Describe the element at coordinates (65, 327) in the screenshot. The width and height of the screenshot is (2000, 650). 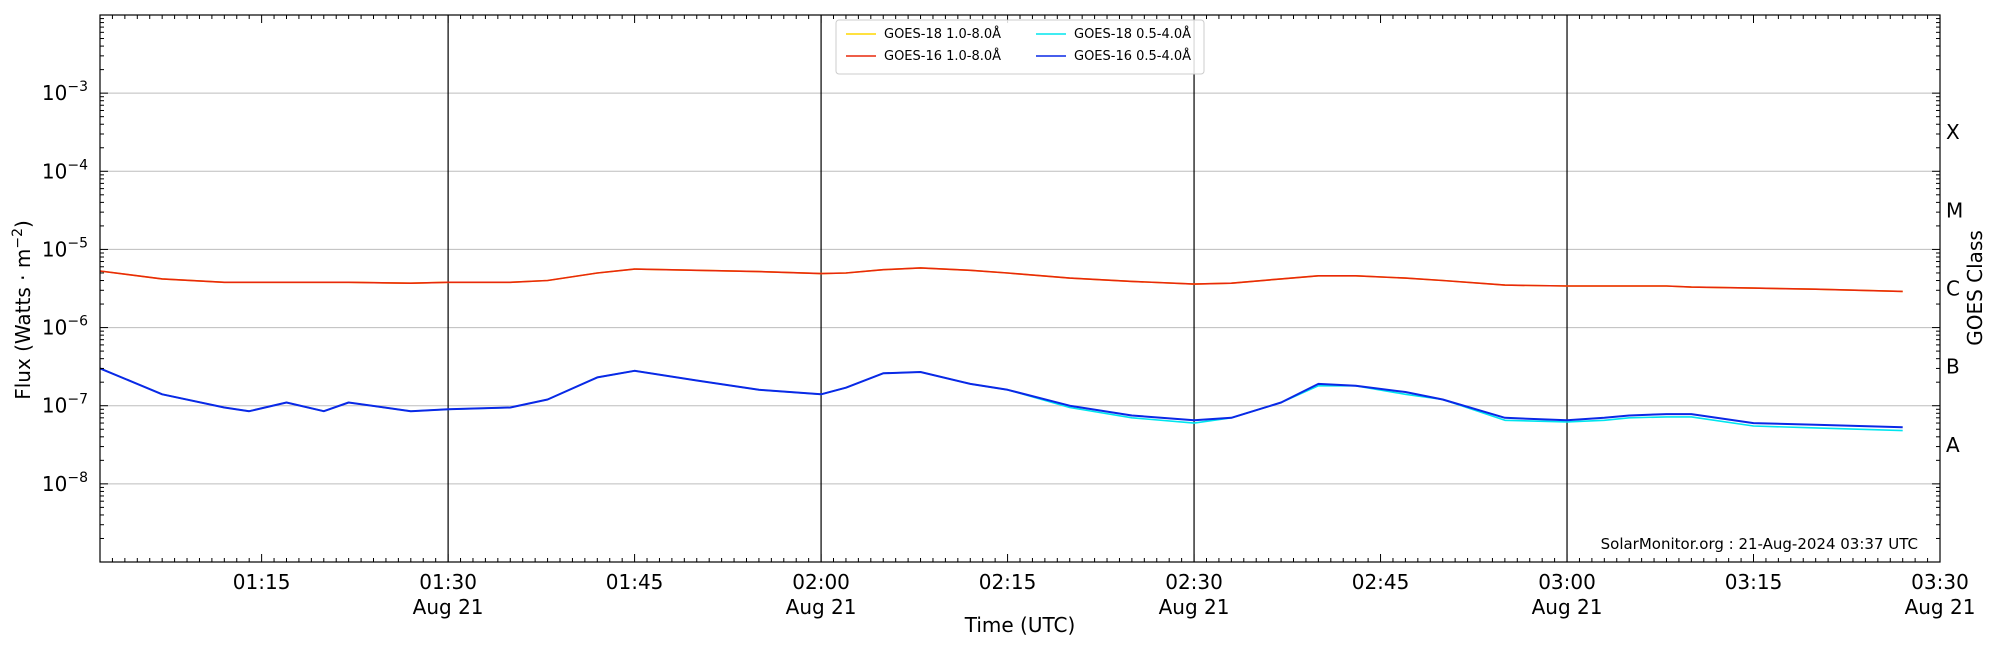
I see `y-tick-label: 10⁻⁶` at that location.